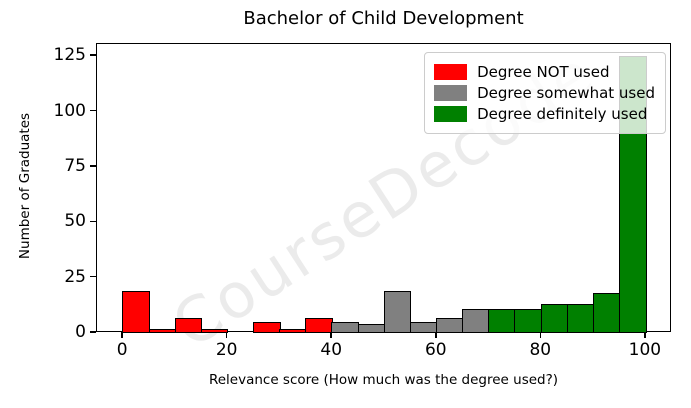  Describe the element at coordinates (540, 350) in the screenshot. I see `x-tick-label: 80` at that location.